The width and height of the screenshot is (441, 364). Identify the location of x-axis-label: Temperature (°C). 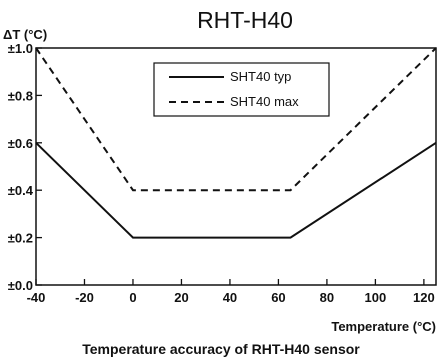
(383, 326).